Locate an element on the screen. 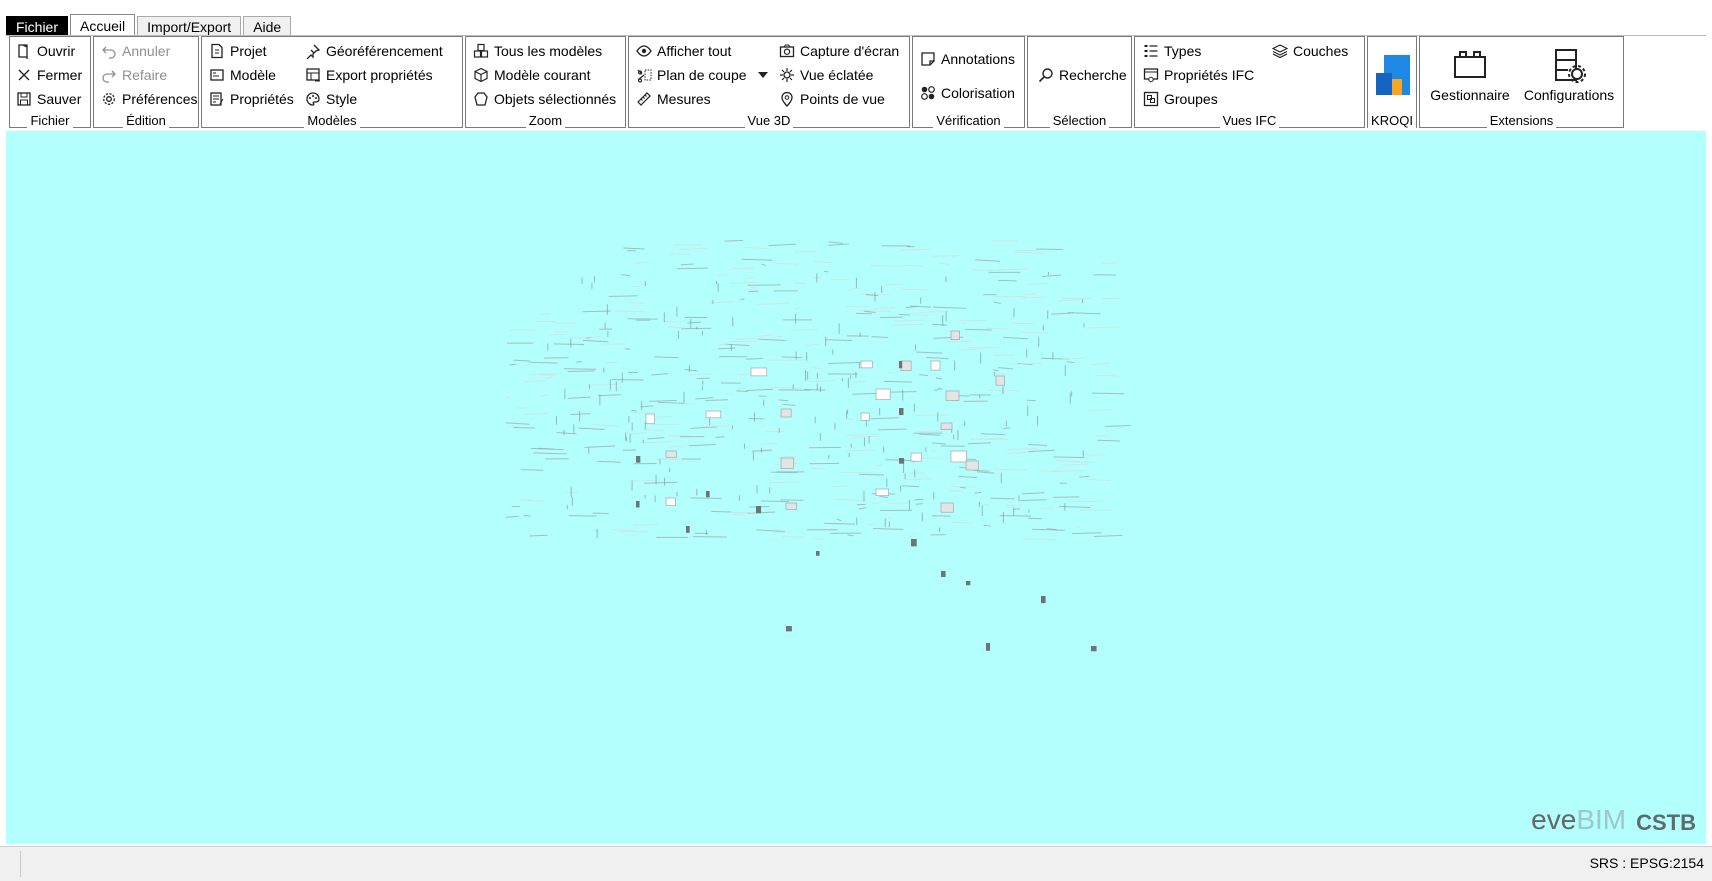 The height and width of the screenshot is (881, 1712). annotations-button: Annotations is located at coordinates (967, 59).